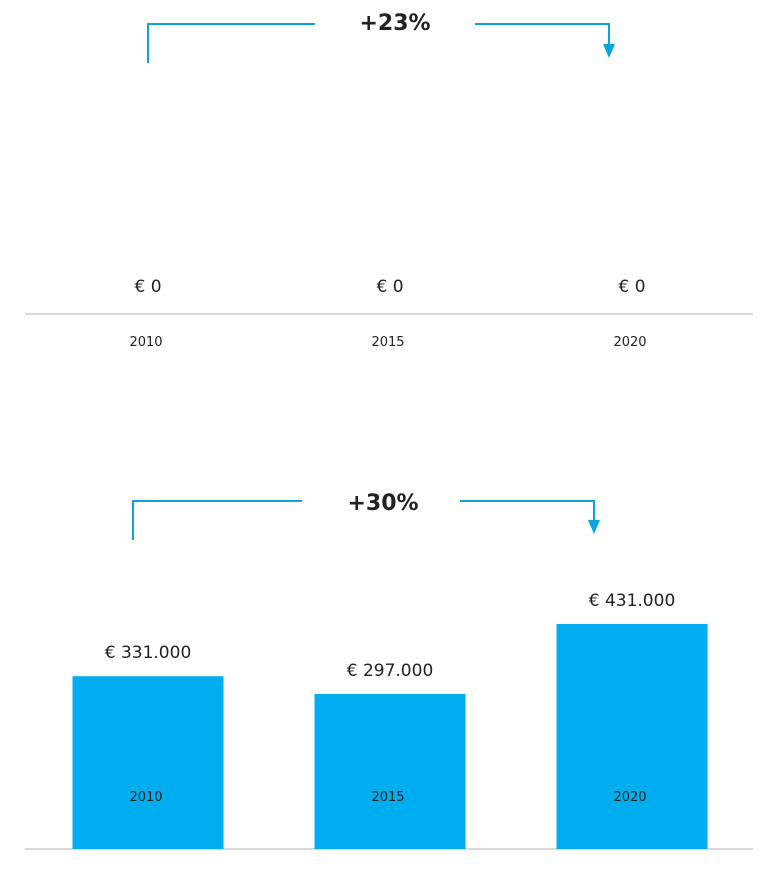 The width and height of the screenshot is (764, 889). What do you see at coordinates (382, 503) in the screenshot?
I see `chart-2-change-label: +30%` at bounding box center [382, 503].